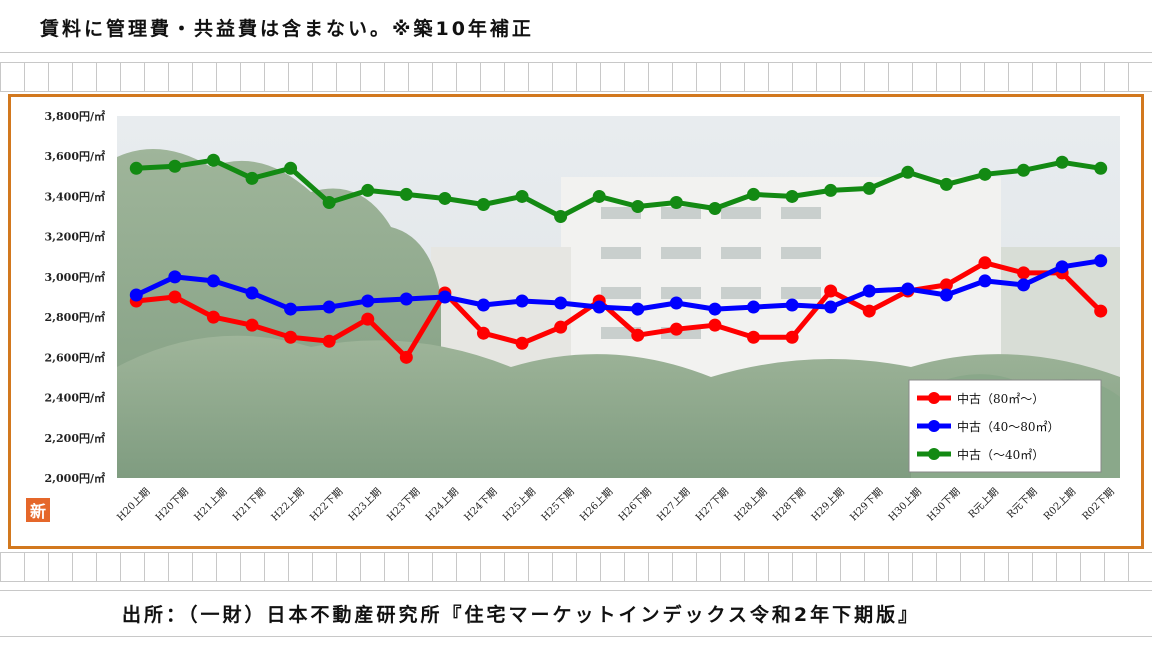  What do you see at coordinates (75, 196) in the screenshot?
I see `y-tick-label: 3,400円/㎡` at bounding box center [75, 196].